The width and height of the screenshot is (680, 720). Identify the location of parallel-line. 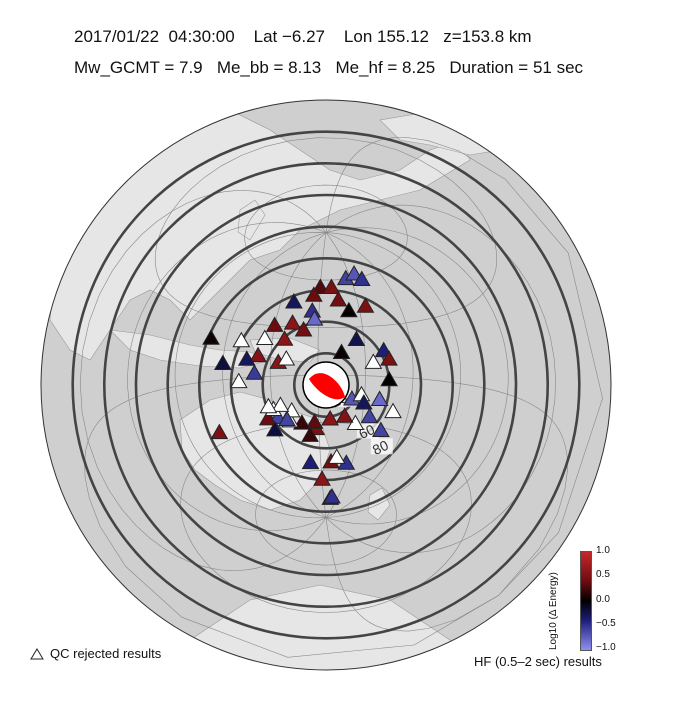
(326, 517).